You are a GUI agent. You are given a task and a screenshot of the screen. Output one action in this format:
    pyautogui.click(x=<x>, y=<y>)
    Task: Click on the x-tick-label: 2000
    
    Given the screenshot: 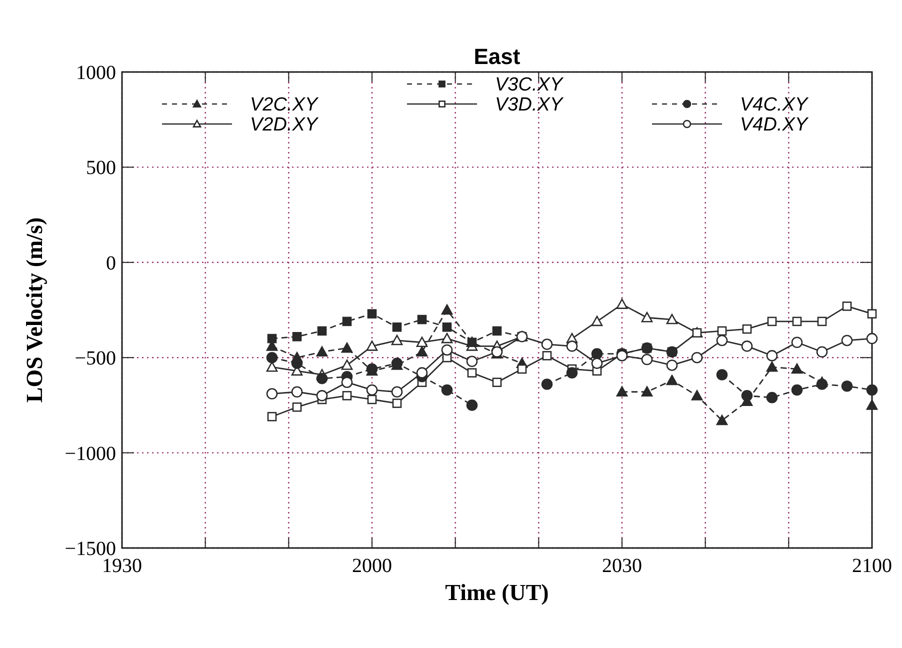 What is the action you would take?
    pyautogui.click(x=372, y=566)
    